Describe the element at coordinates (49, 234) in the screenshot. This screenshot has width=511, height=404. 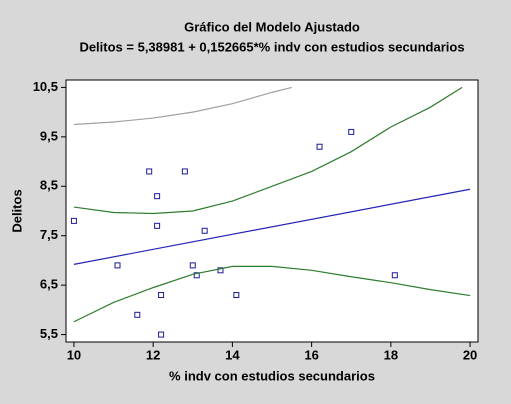
I see `y-tick-label: 7,5` at that location.